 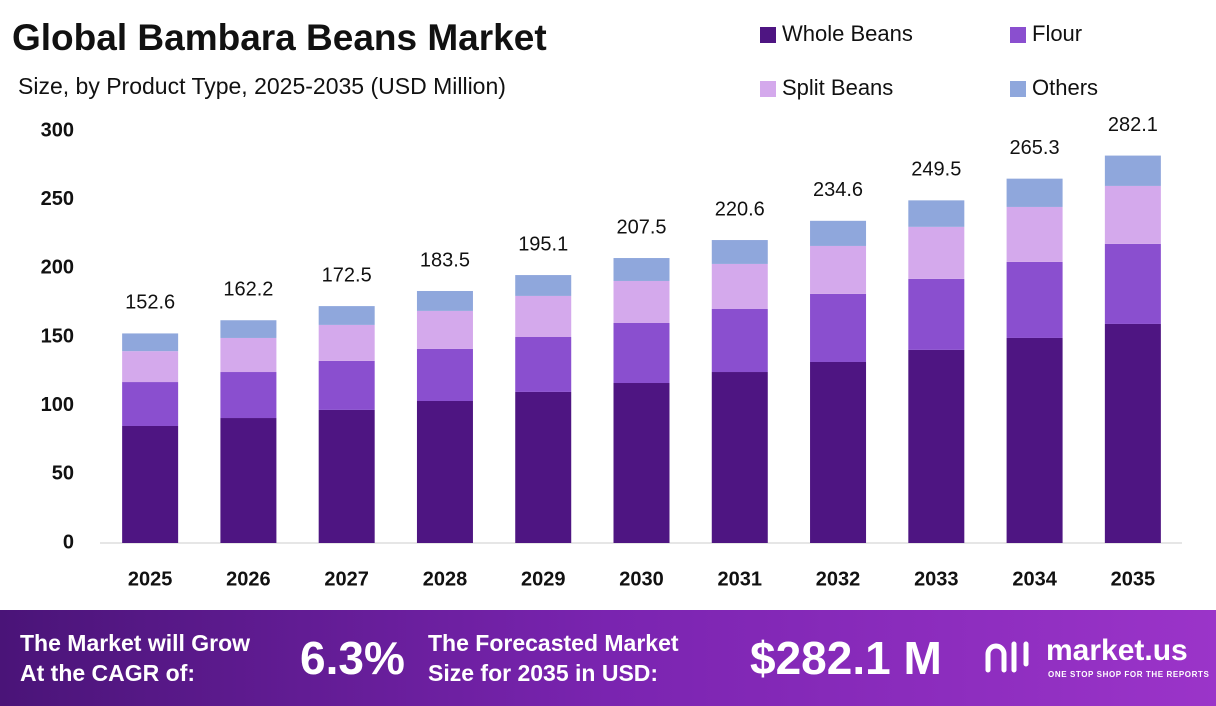 I want to click on legend-label: Whole Beans, so click(x=847, y=33).